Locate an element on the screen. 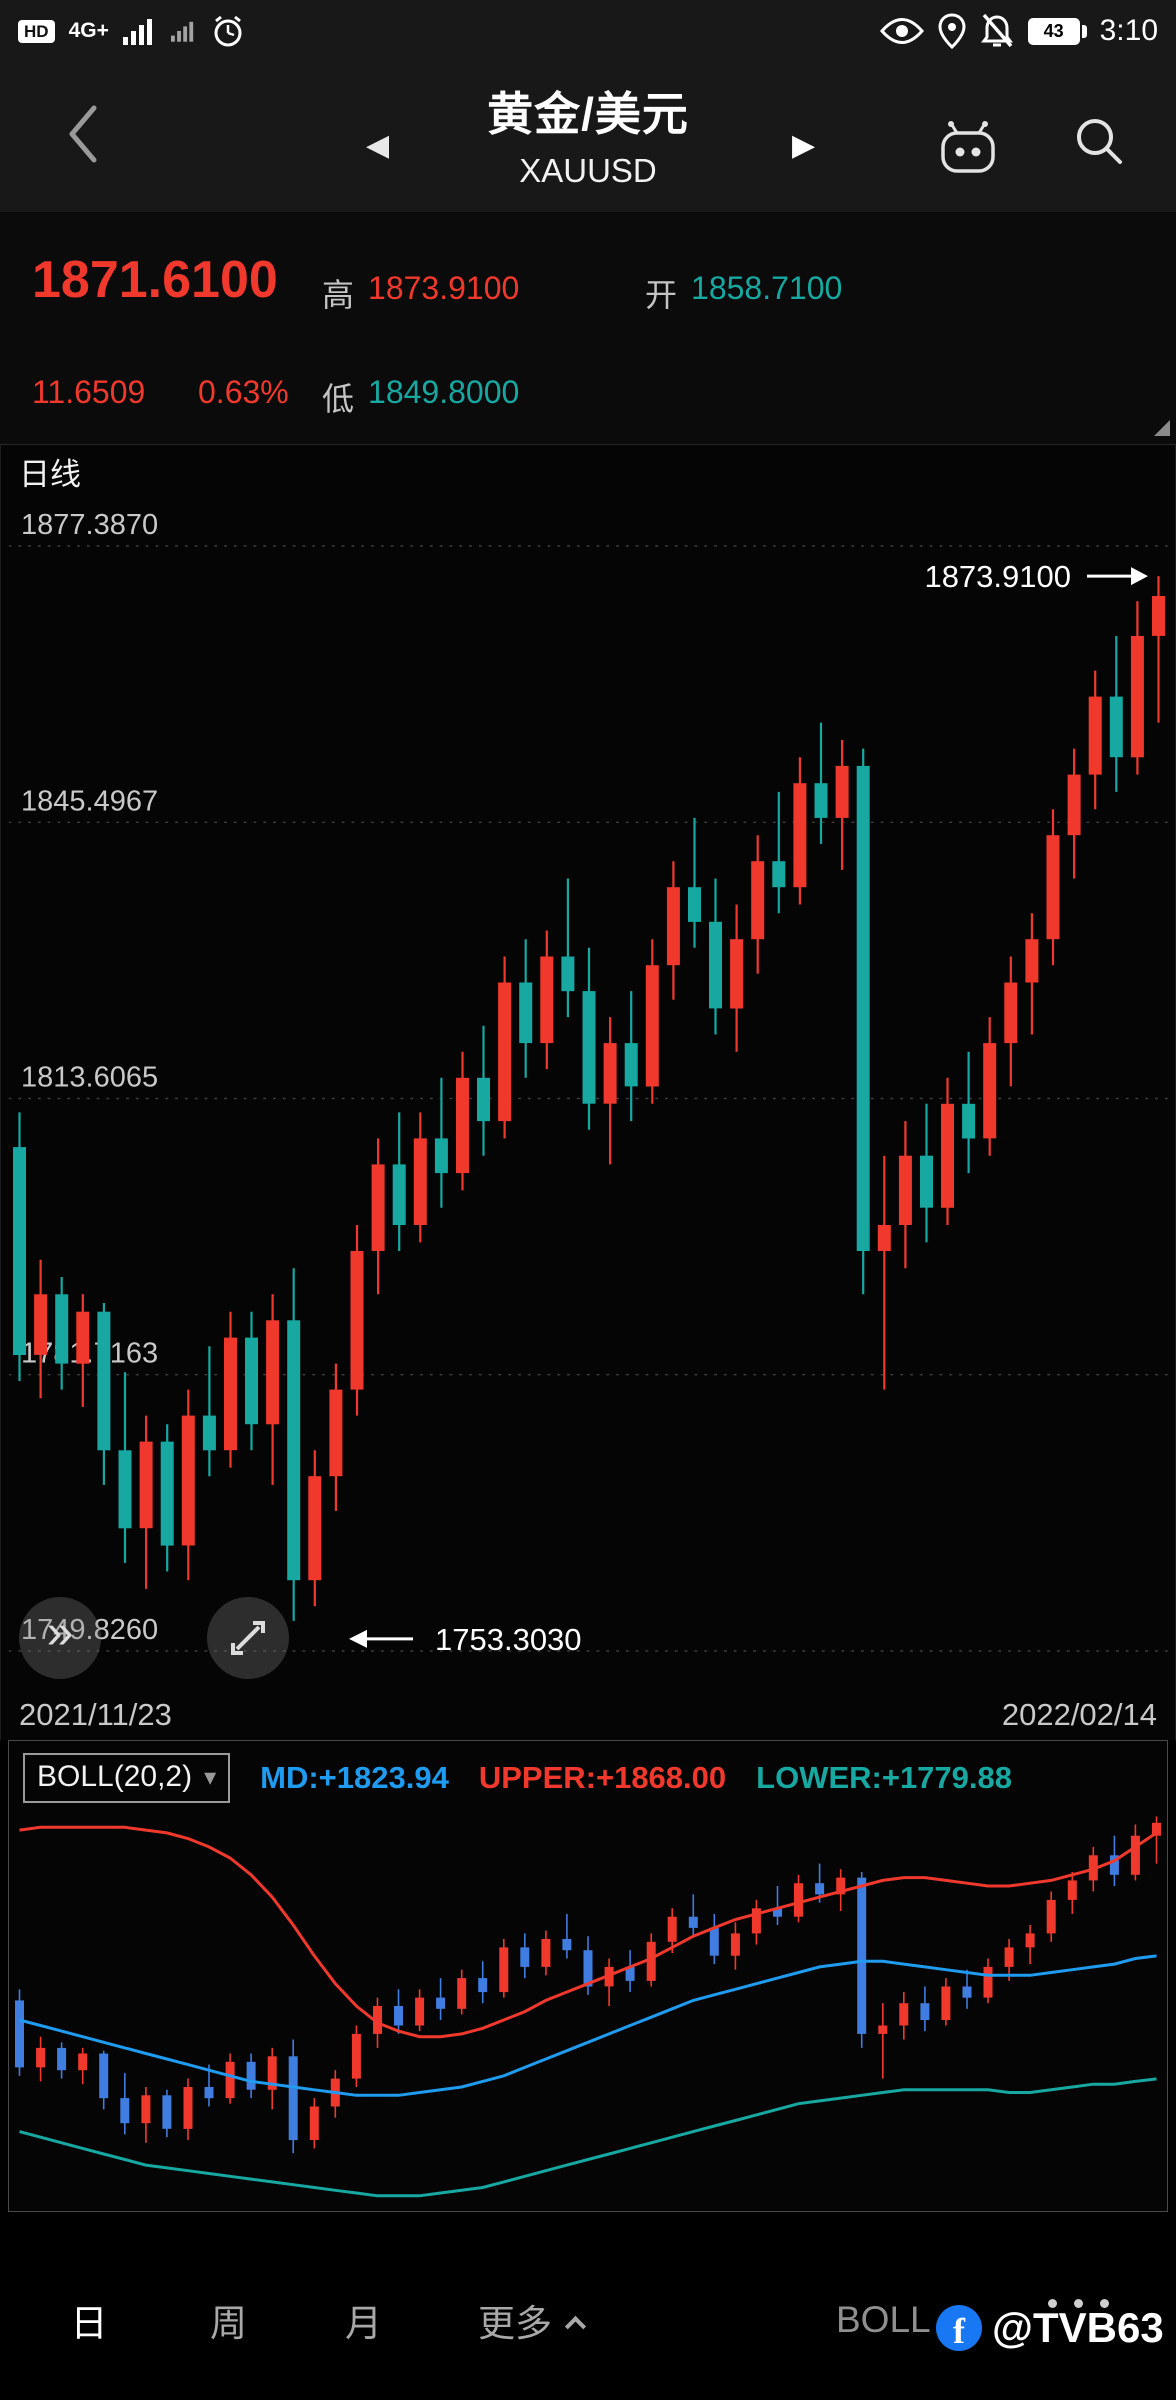 Image resolution: width=1176 pixels, height=2400 pixels. end-date: 2022/02/14 is located at coordinates (1079, 1714).